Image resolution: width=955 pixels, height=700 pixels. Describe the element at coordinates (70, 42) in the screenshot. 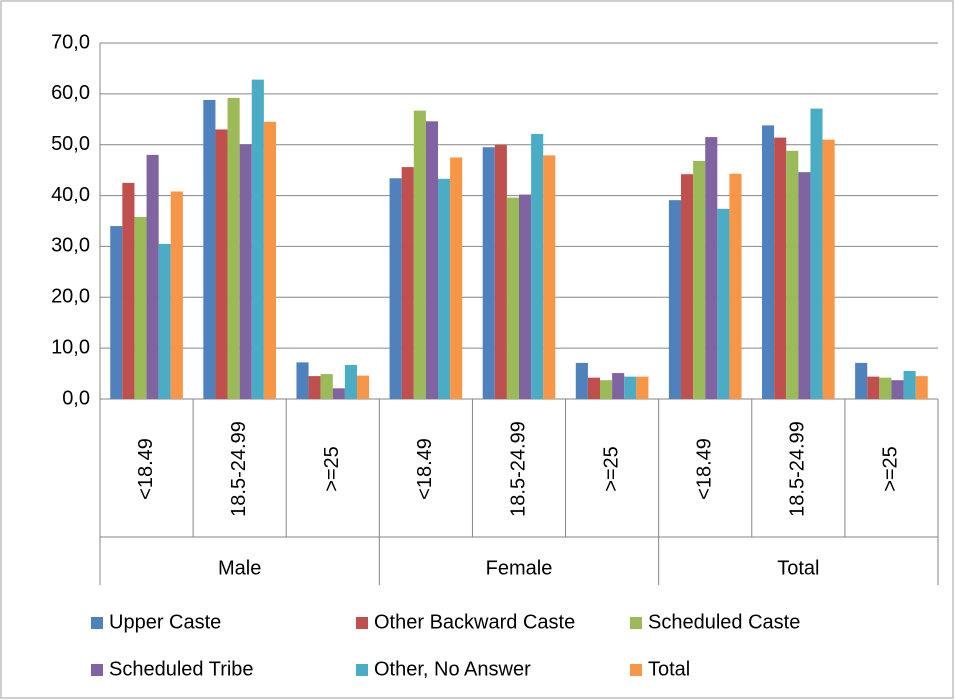

I see `y-tick-label: 70,0` at that location.